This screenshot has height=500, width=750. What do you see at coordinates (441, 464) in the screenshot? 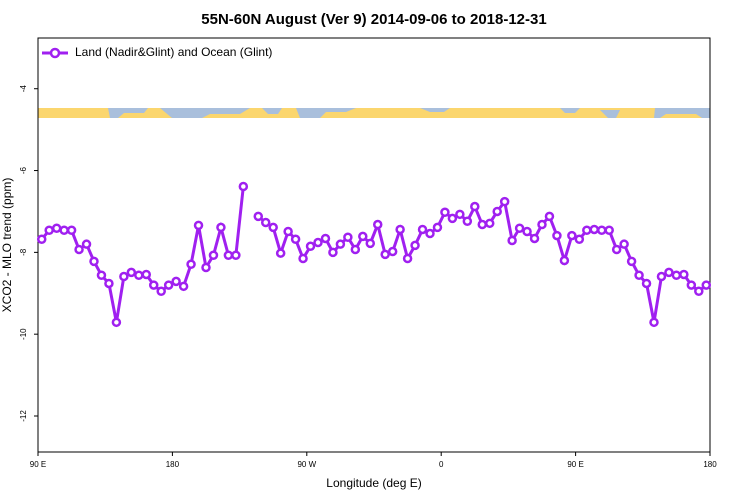
I see `x-tick-label: 0` at bounding box center [441, 464].